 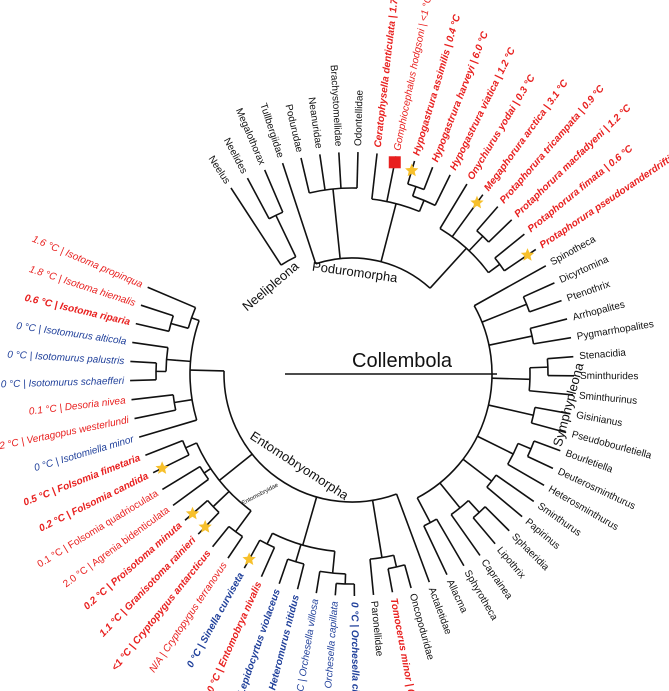 What do you see at coordinates (270, 286) in the screenshot?
I see `clade-neelipleona: Neelipleona` at bounding box center [270, 286].